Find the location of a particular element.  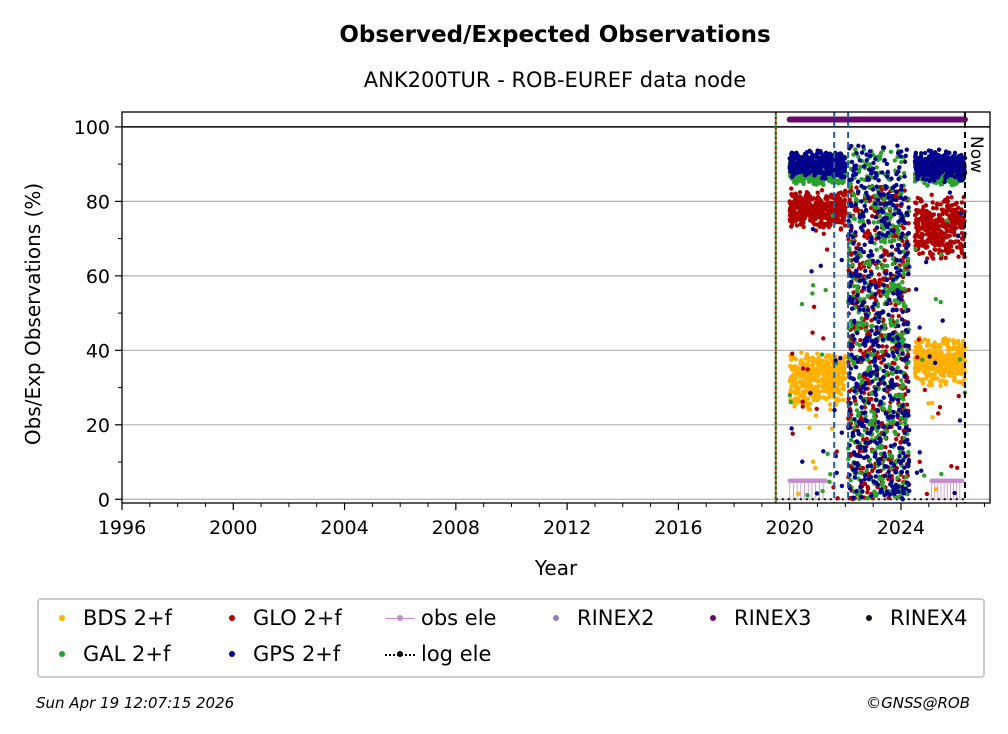

legend-label-gps: GPS 2+f is located at coordinates (297, 654).